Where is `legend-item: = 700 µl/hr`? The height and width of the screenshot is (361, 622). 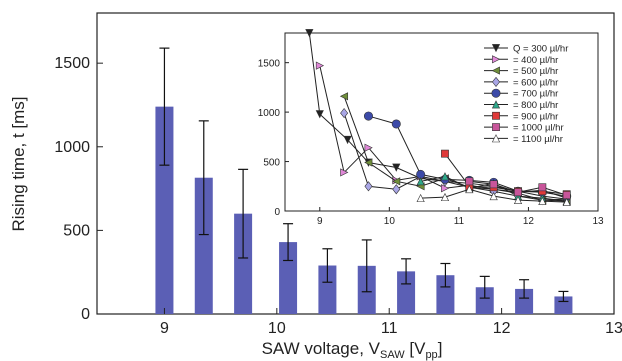
legend-item: = 700 µl/hr is located at coordinates (521, 94).